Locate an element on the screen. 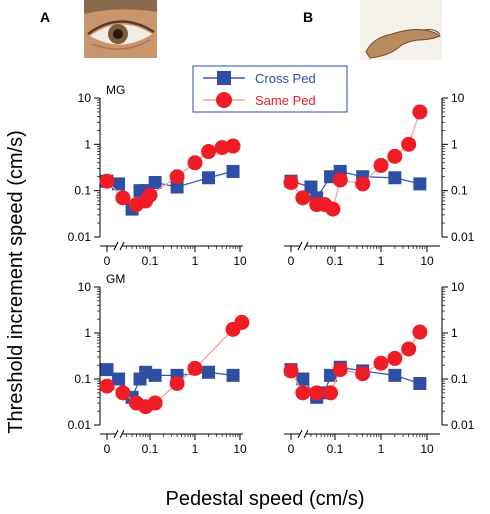 The width and height of the screenshot is (490, 514). x-axis-title: Pedestal speed (cm/s) is located at coordinates (265, 499).